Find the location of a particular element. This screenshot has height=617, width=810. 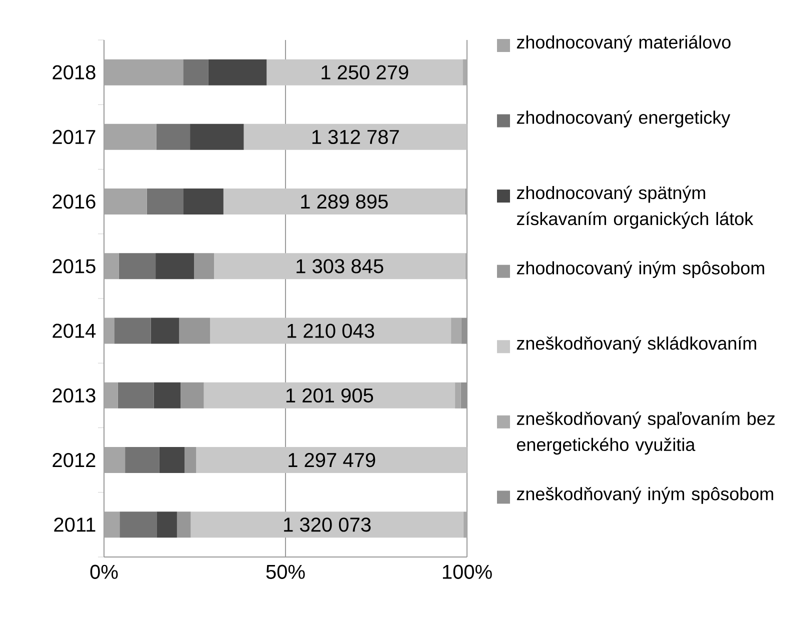

y-tick-label: 2015 is located at coordinates (74, 266).